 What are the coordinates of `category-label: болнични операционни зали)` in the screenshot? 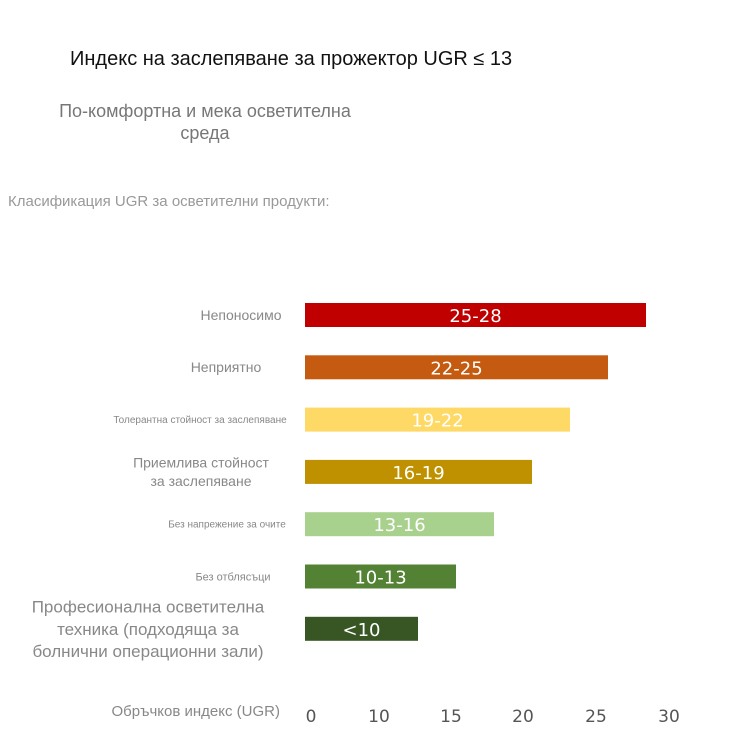 It's located at (147, 651).